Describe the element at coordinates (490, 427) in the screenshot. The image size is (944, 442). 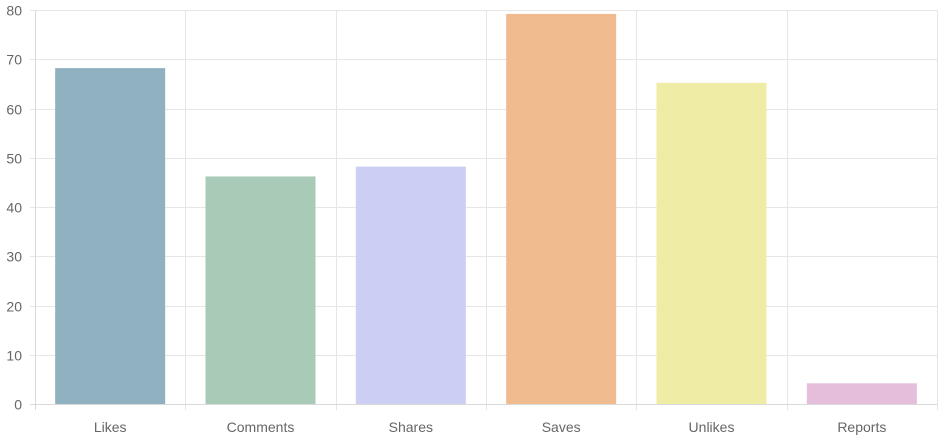
I see `x-tick-labels: Likes Comments Shares Saves Unlikes Reports` at that location.